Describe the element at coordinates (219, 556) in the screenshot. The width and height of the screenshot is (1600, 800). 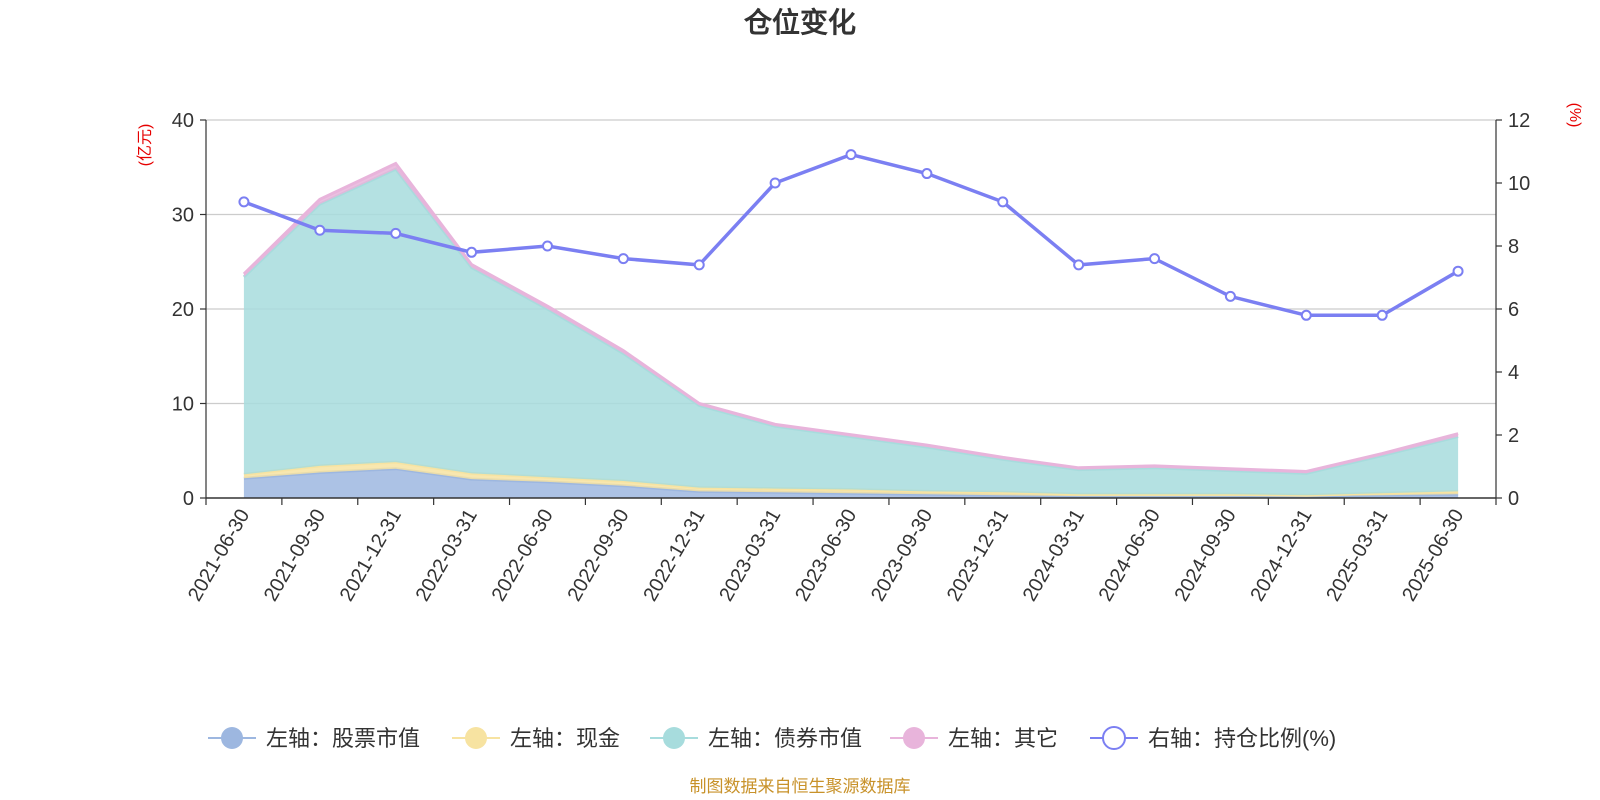
I see `x-axis-tick-label: 2021-06-30` at that location.